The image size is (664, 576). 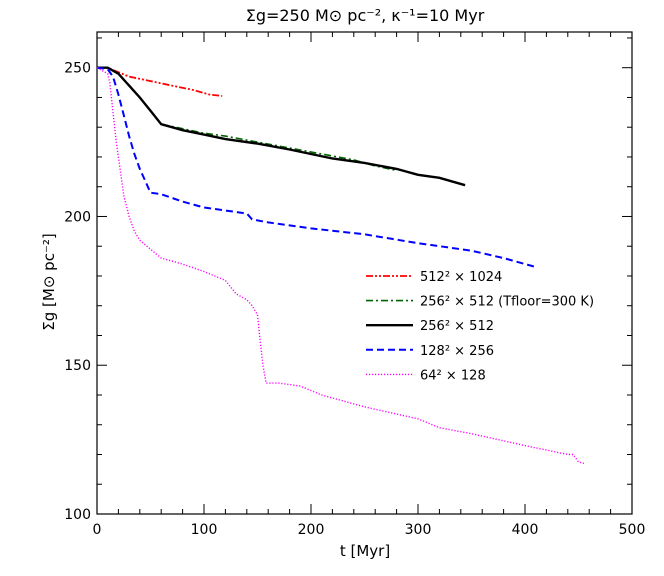 What do you see at coordinates (311, 530) in the screenshot?
I see `x-tick-label: 200` at bounding box center [311, 530].